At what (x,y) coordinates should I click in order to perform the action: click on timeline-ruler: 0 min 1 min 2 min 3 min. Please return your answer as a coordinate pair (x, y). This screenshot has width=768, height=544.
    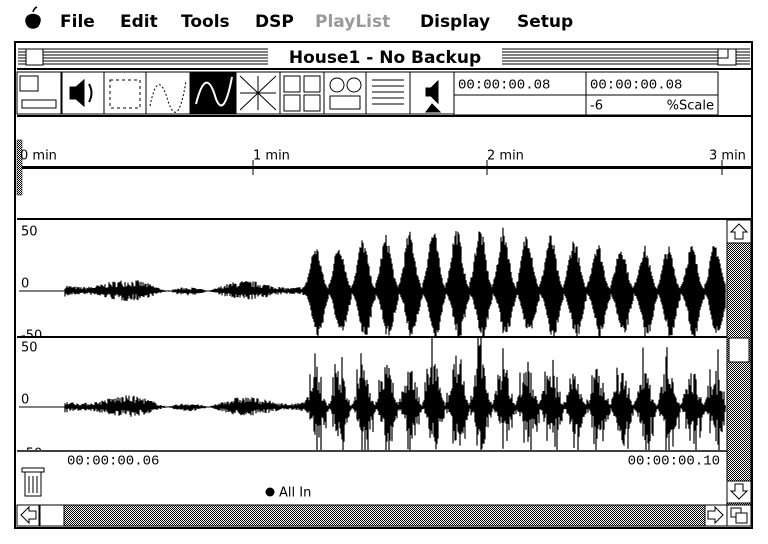
    Looking at the image, I should click on (383, 167).